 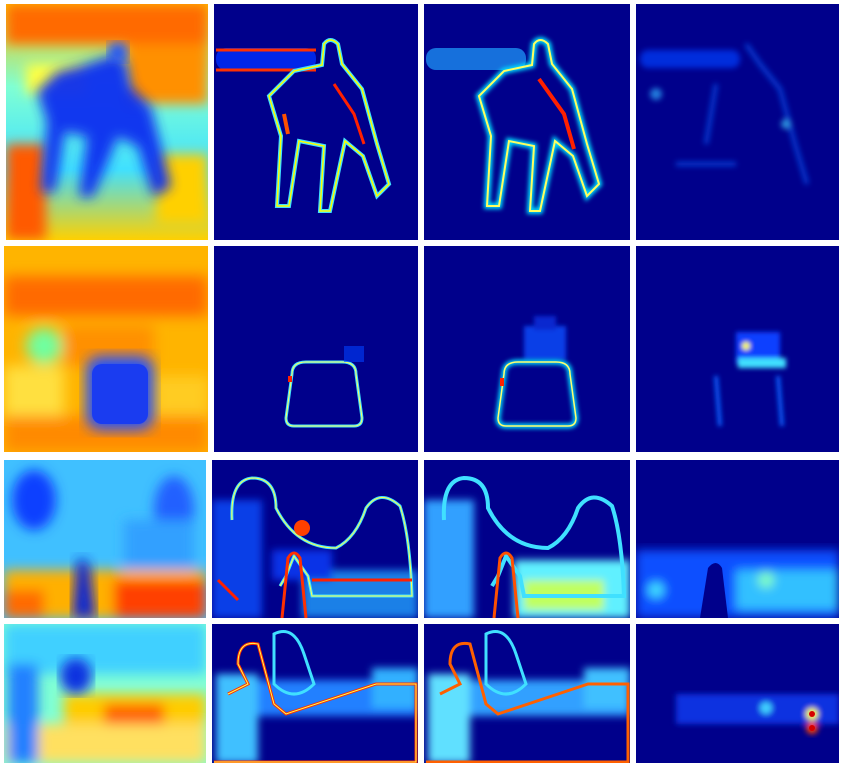 I want to click on row1-col4-heatmap, so click(x=737, y=122).